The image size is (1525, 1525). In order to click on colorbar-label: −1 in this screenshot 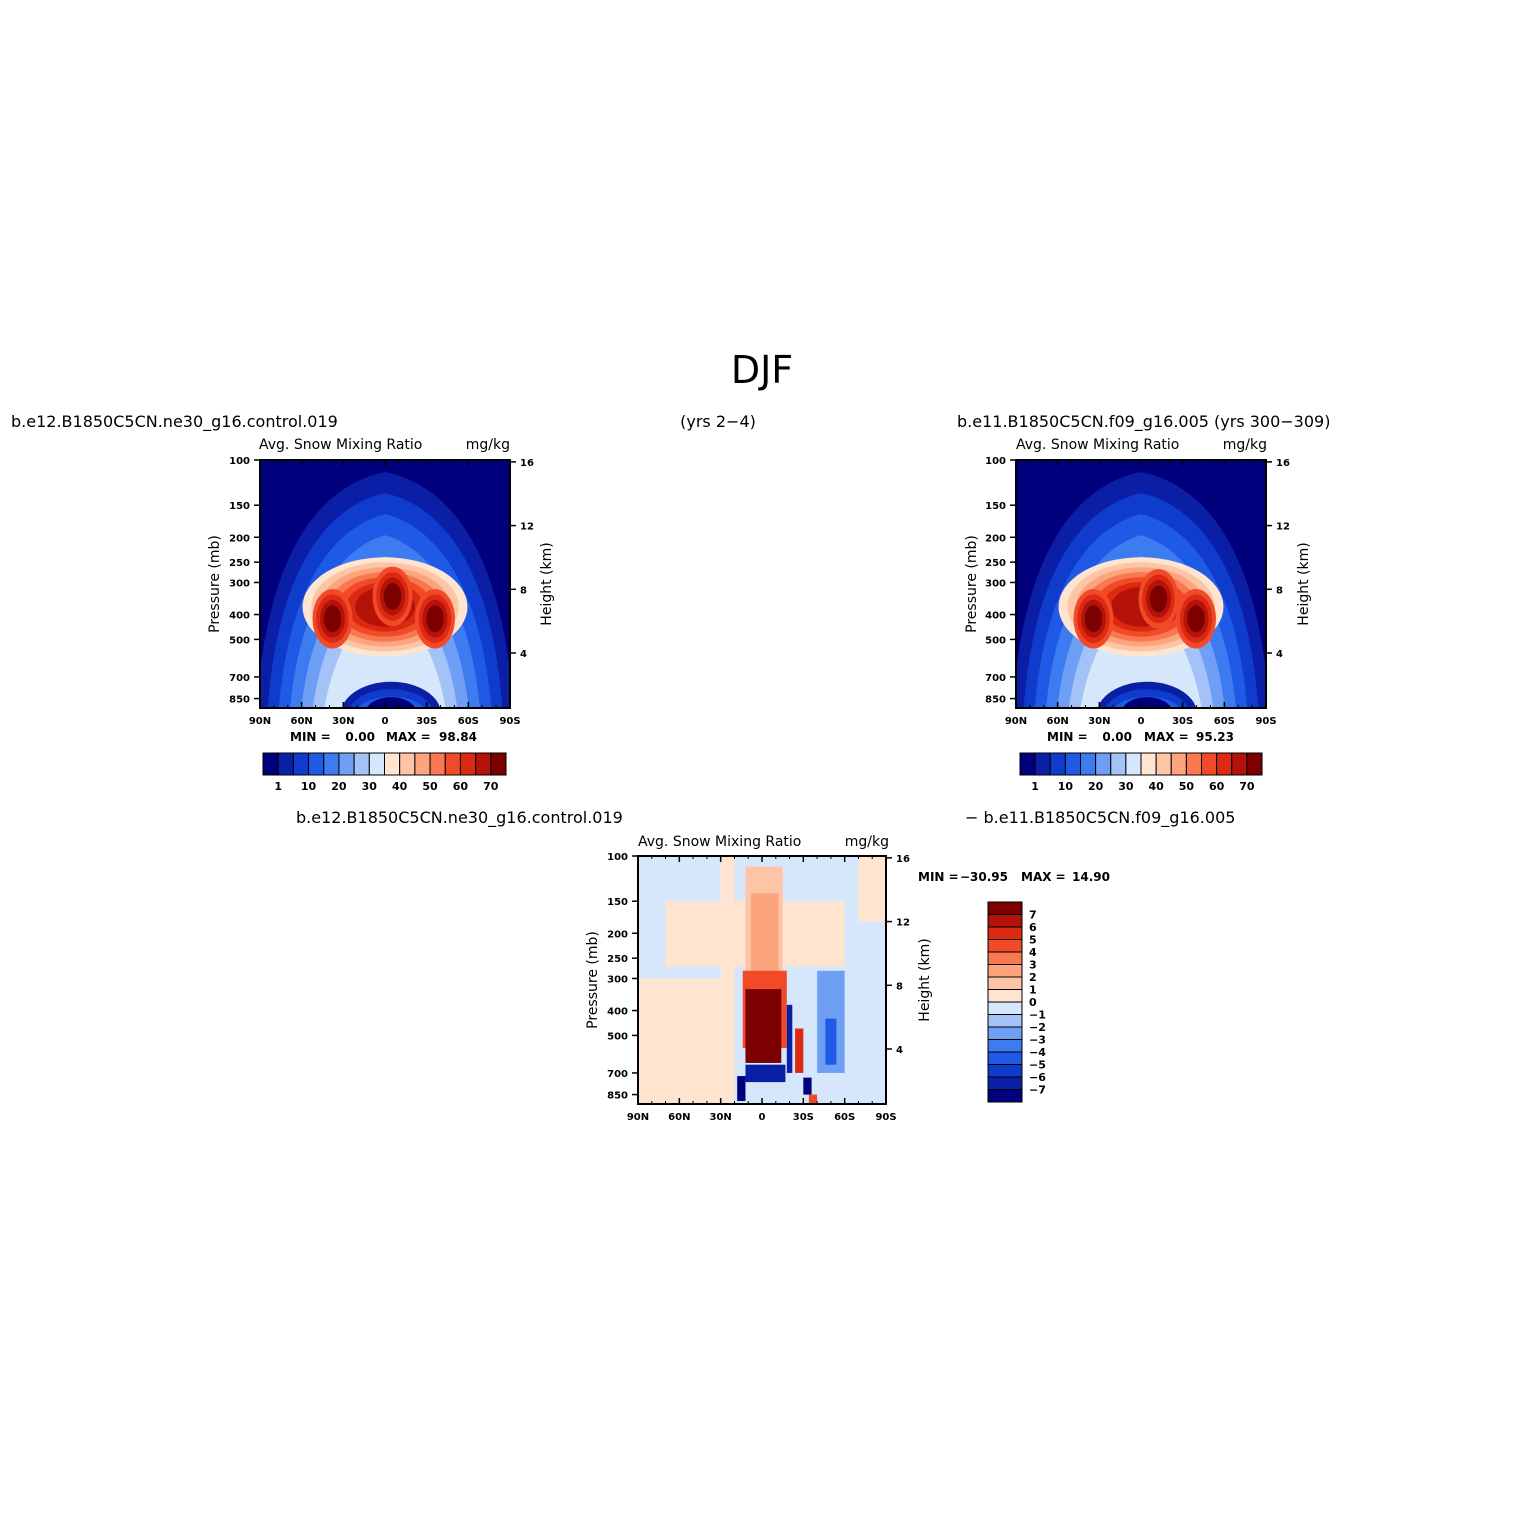, I will do `click(1037, 1015)`.